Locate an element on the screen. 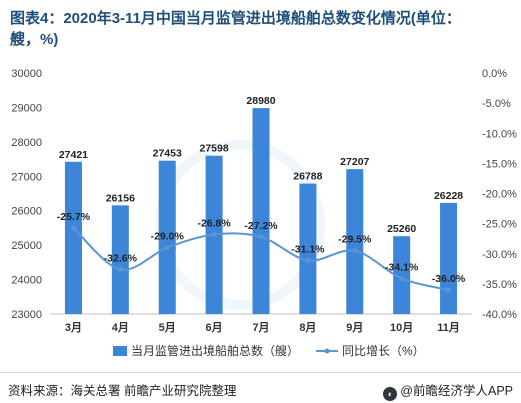 The image size is (521, 403). y-left-tick-label: 24000 is located at coordinates (26, 281).